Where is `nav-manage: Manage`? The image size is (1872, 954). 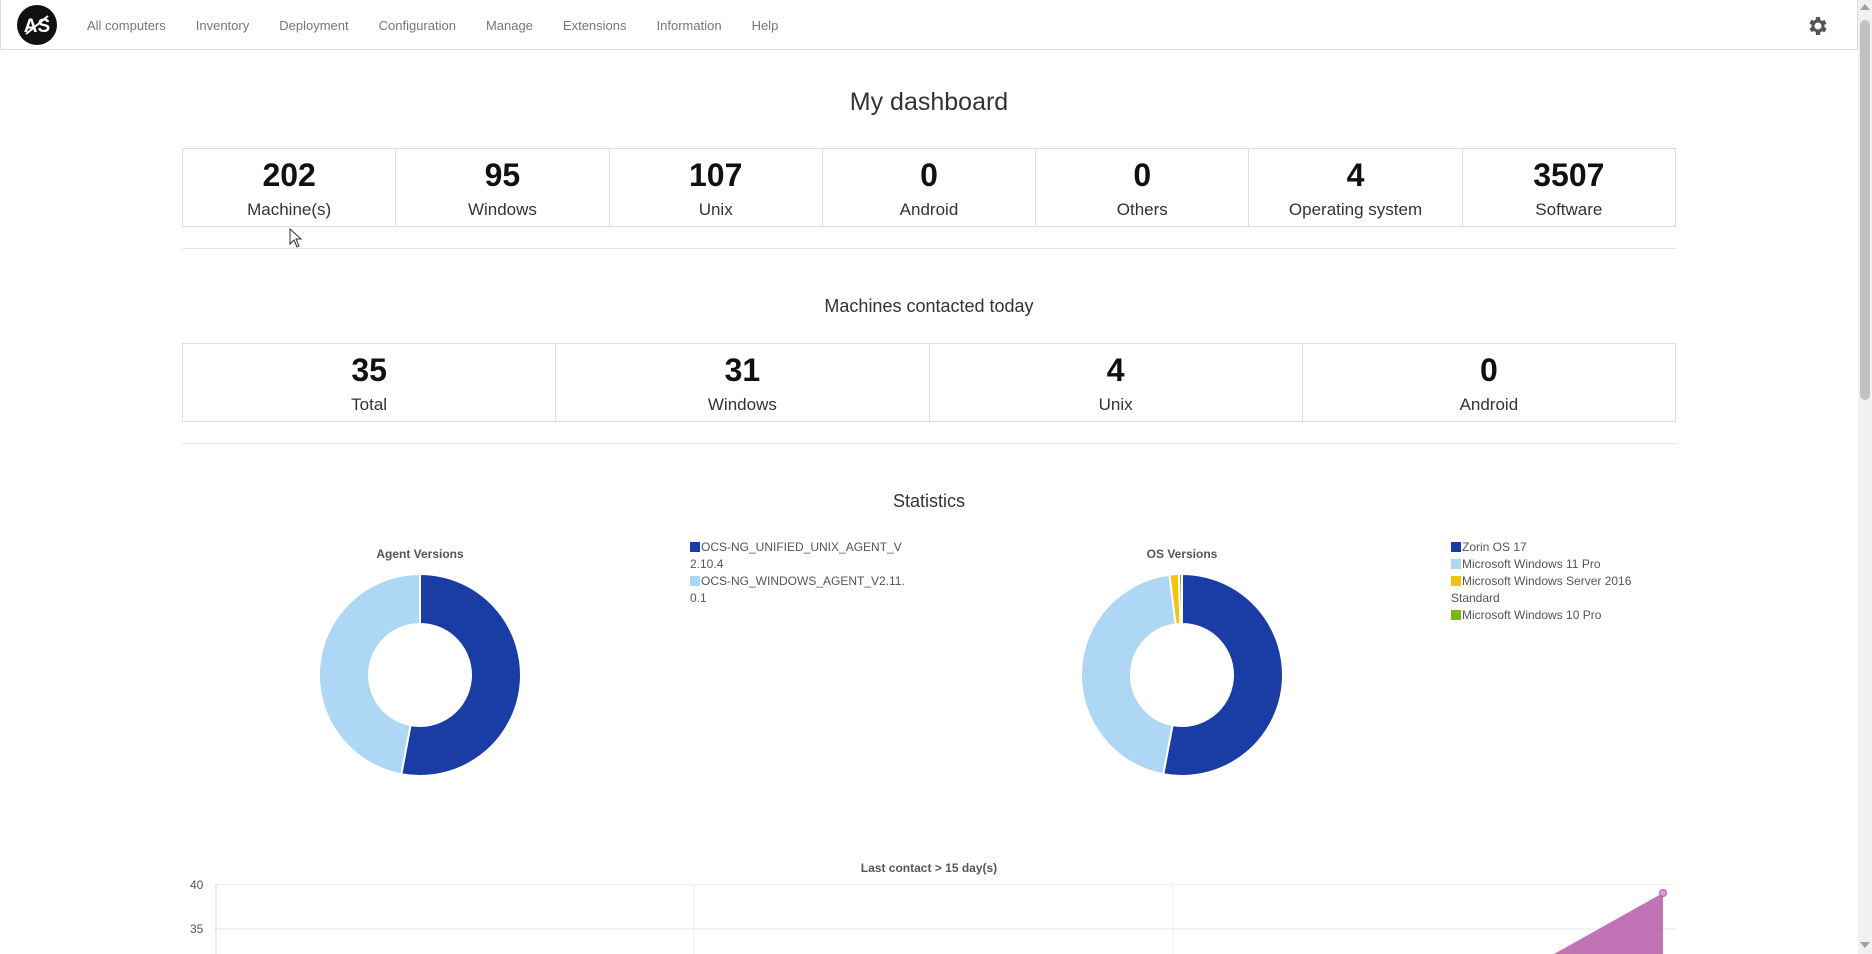
nav-manage: Manage is located at coordinates (509, 25).